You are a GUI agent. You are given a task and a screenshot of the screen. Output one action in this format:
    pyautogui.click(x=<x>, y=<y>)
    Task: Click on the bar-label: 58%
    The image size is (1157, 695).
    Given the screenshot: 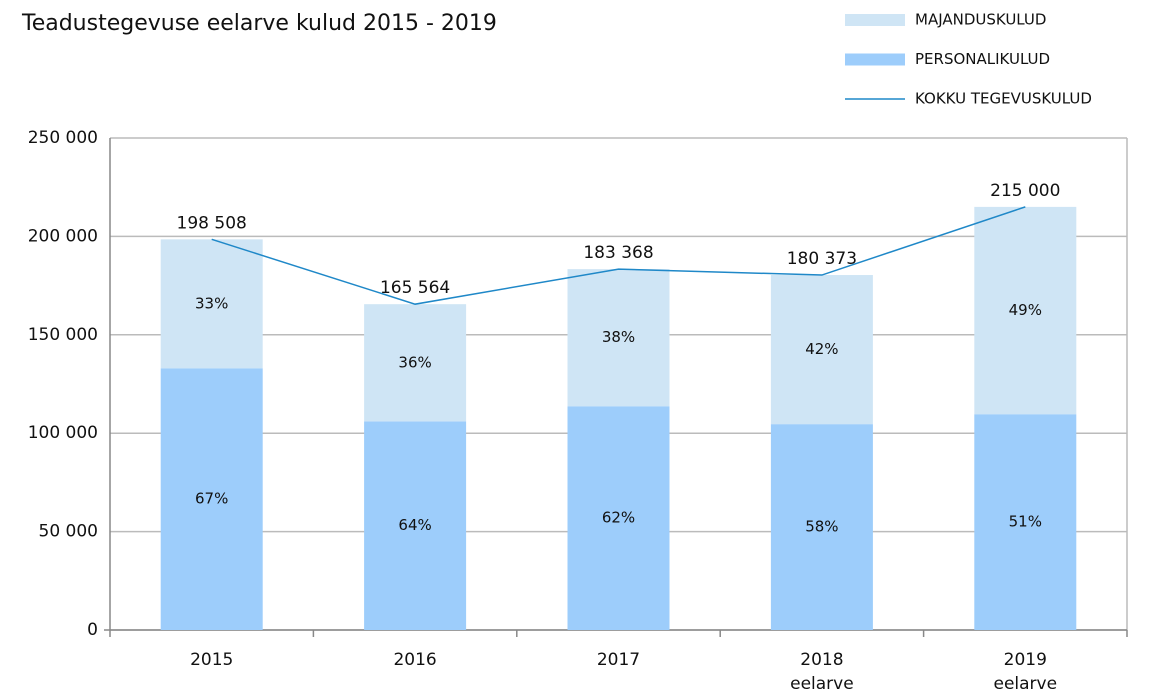 What is the action you would take?
    pyautogui.click(x=821, y=527)
    